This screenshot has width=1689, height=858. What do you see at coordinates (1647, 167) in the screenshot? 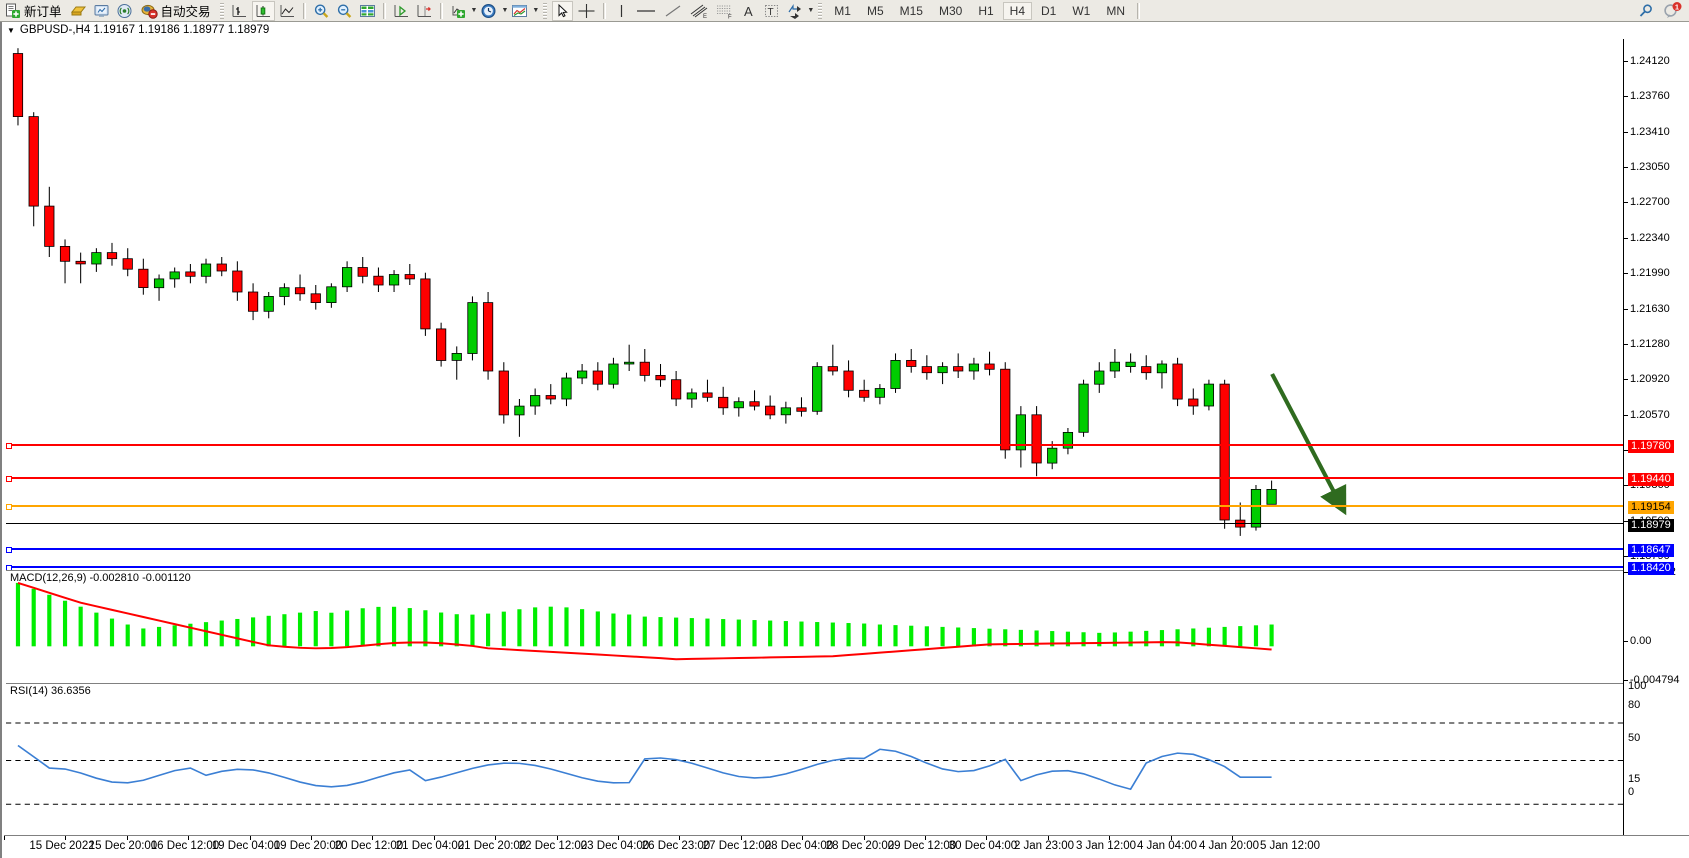
I see `price-tick: 1.23050` at bounding box center [1647, 167].